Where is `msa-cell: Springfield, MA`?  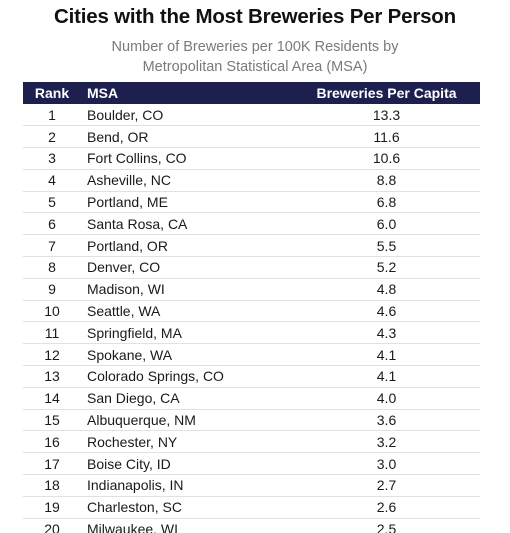
msa-cell: Springfield, MA is located at coordinates (187, 333).